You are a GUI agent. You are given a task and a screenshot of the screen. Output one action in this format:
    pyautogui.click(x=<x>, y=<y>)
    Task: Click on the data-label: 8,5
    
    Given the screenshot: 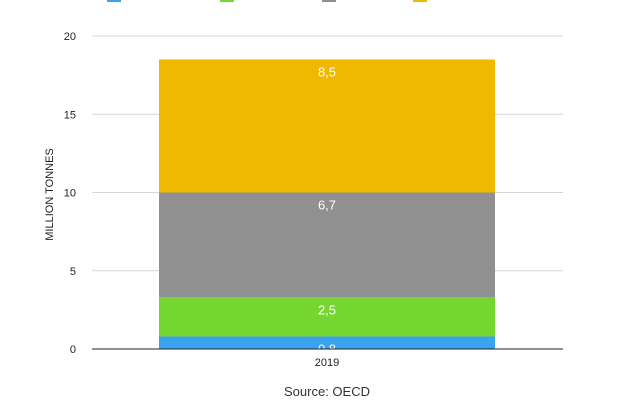 What is the action you would take?
    pyautogui.click(x=327, y=71)
    